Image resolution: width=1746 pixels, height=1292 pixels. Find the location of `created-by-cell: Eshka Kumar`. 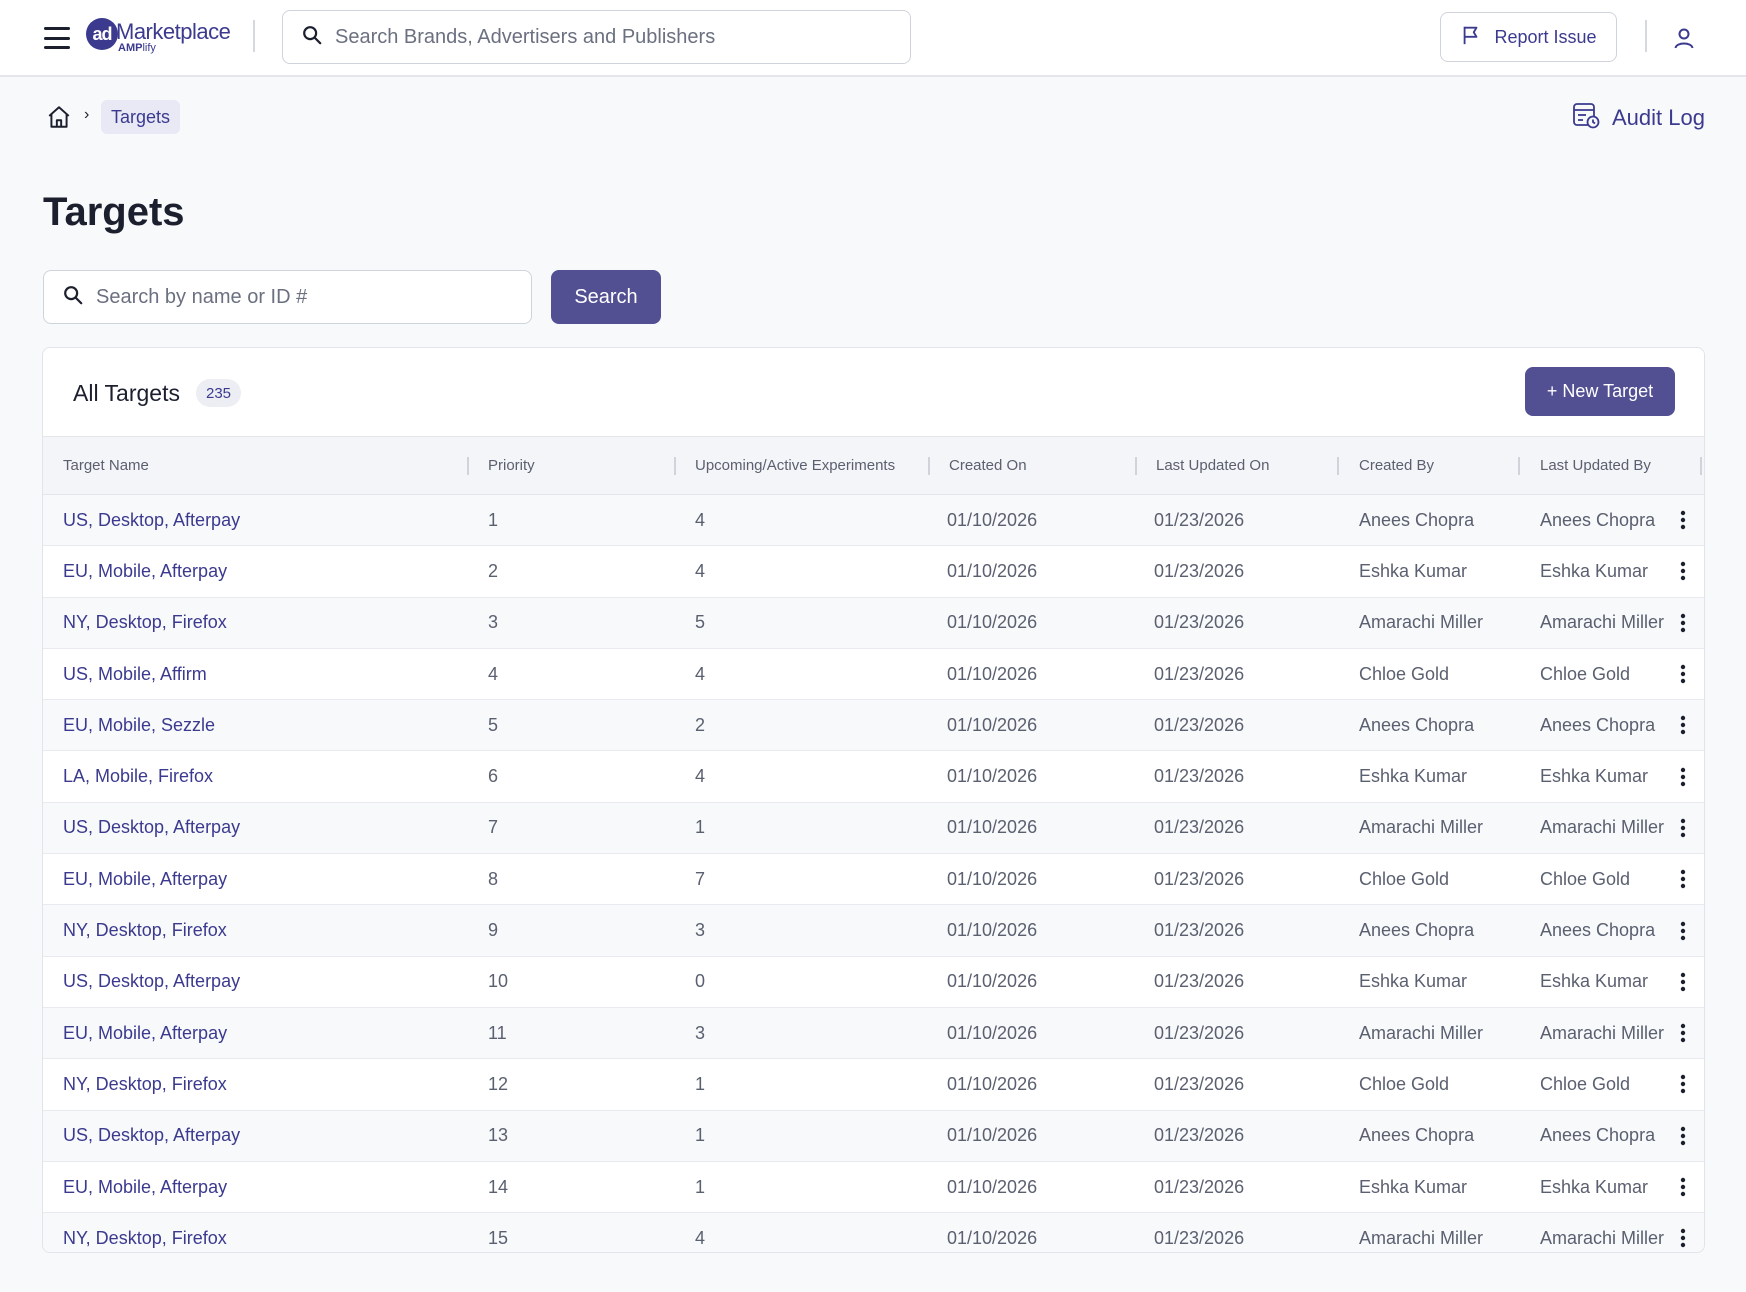

created-by-cell: Eshka Kumar is located at coordinates (1413, 776).